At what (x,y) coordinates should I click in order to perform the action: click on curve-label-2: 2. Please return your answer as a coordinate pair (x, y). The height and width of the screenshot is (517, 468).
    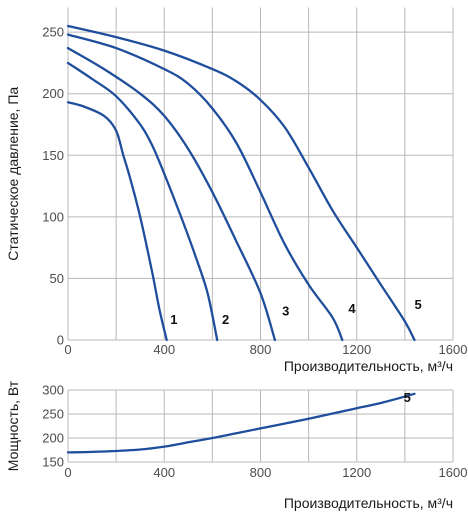
    Looking at the image, I should click on (225, 319).